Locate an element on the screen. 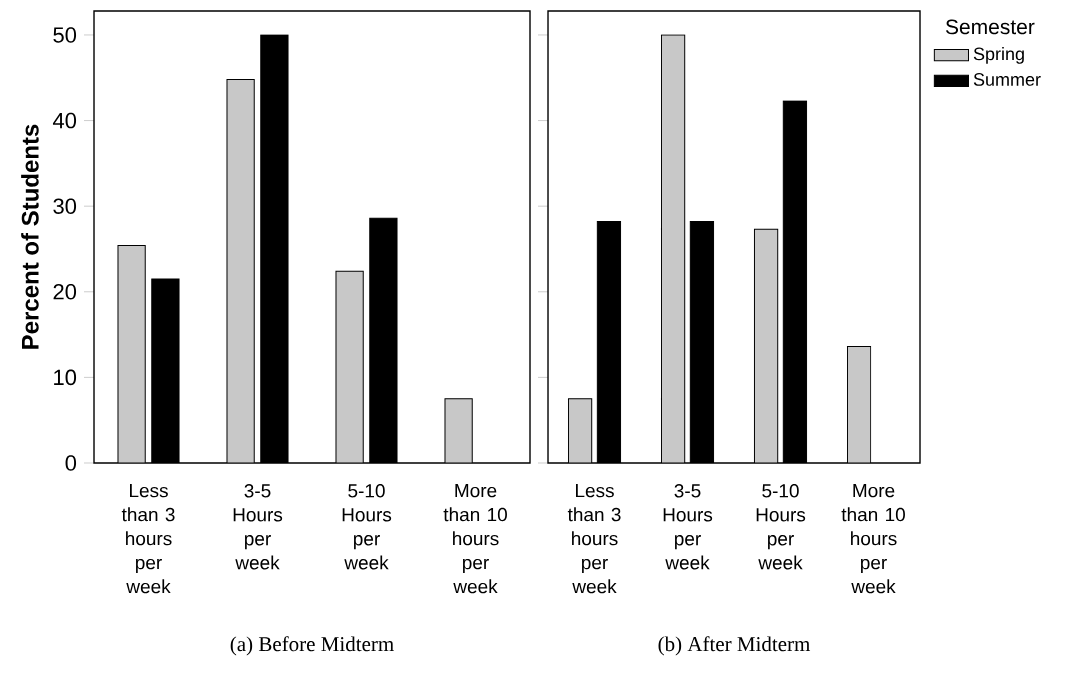 Image resolution: width=1080 pixels, height=694 pixels. text: (b) After Midterm is located at coordinates (734, 646).